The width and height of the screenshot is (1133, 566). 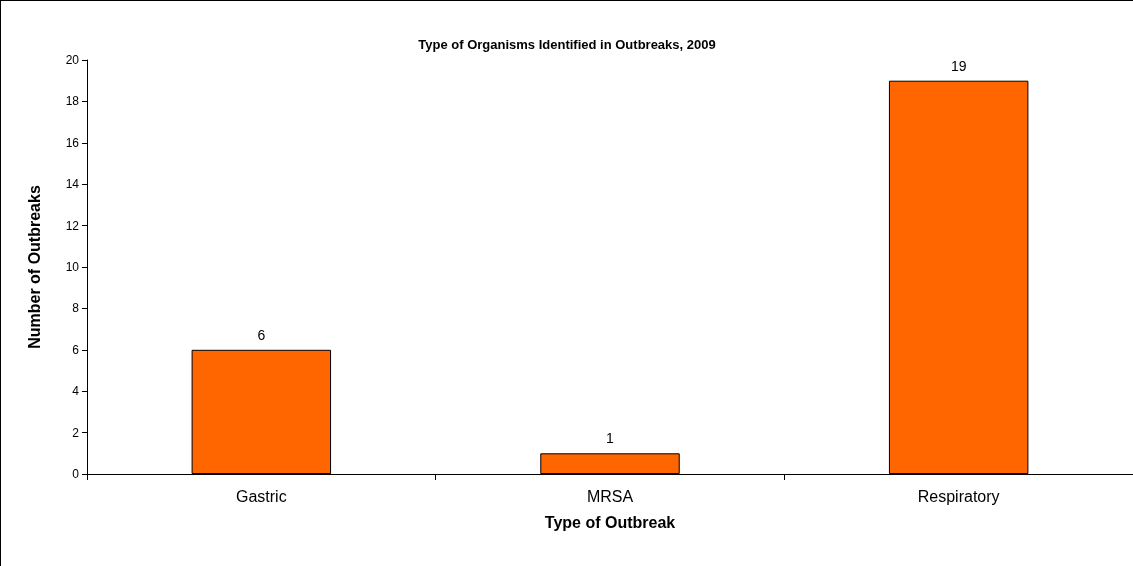 I want to click on y-axis-title: Number of Outbreaks, so click(x=34, y=267).